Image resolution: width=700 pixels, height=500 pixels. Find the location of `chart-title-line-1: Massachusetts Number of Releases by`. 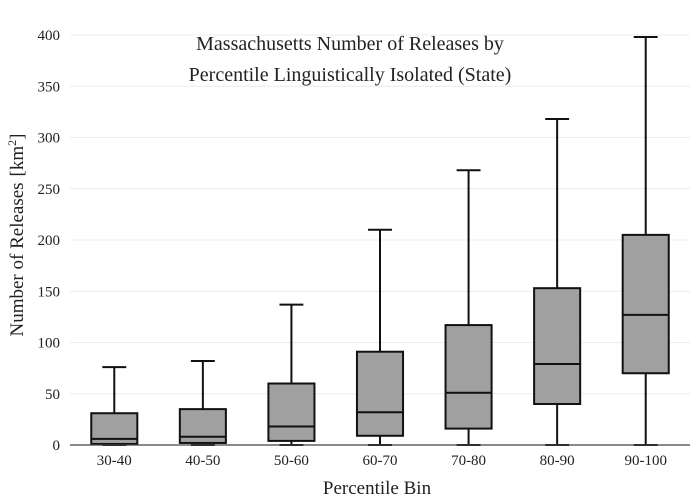

chart-title-line-1: Massachusetts Number of Releases by is located at coordinates (350, 44).